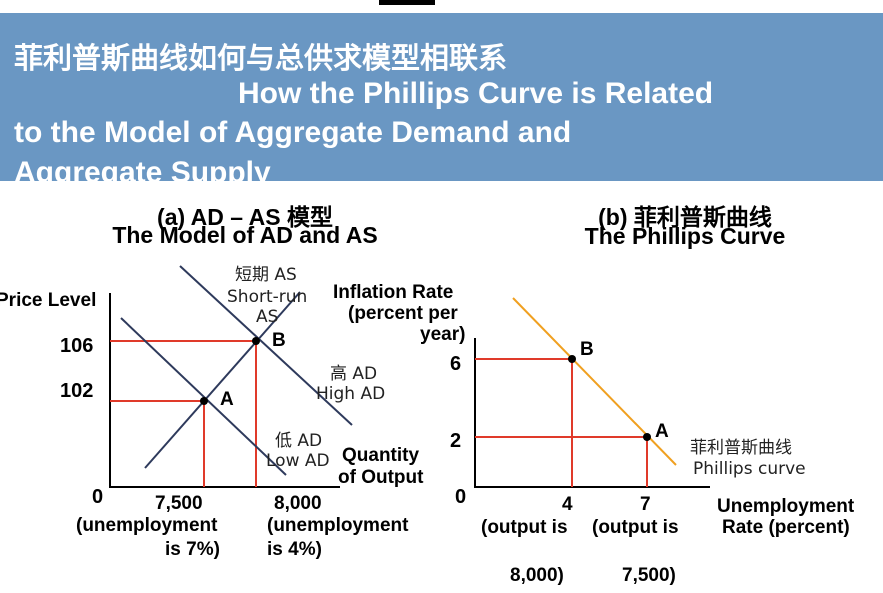 This screenshot has width=883, height=593. What do you see at coordinates (455, 364) in the screenshot?
I see `inflation-tick-6: 6` at bounding box center [455, 364].